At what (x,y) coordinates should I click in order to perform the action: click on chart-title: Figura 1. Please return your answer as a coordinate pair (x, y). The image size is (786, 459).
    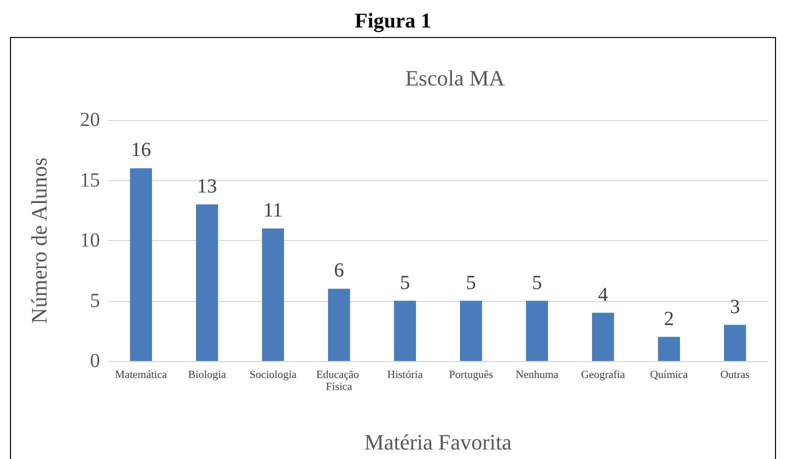
    Looking at the image, I should click on (393, 20).